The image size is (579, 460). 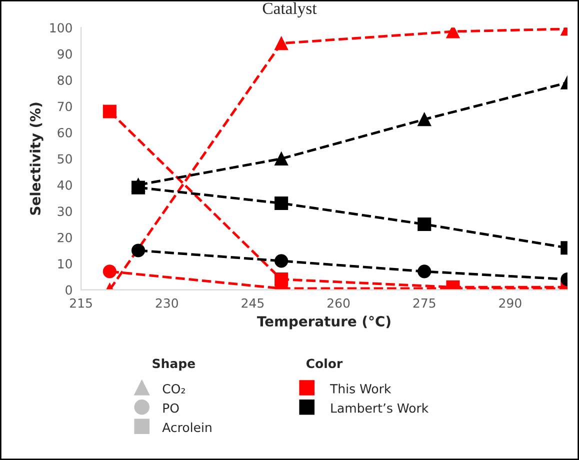 I want to click on y-tick-label: 40, so click(x=64, y=185).